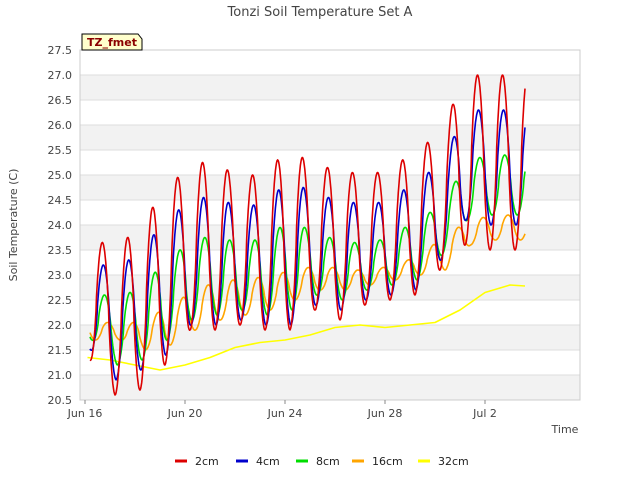 The width and height of the screenshot is (640, 480). What do you see at coordinates (484, 413) in the screenshot?
I see `x-tick-label: Jul 2` at bounding box center [484, 413].